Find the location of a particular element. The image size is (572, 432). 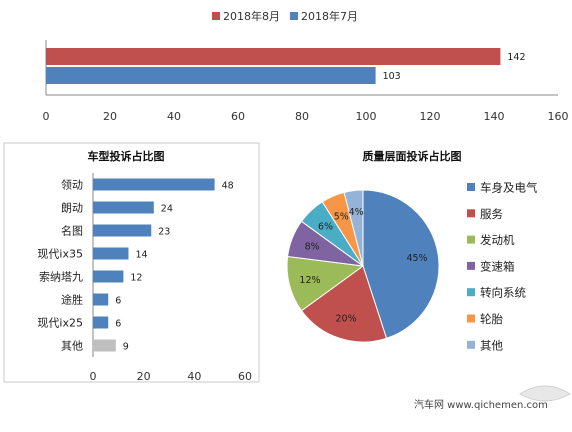

vehicle-bar-label: 23 is located at coordinates (164, 232).